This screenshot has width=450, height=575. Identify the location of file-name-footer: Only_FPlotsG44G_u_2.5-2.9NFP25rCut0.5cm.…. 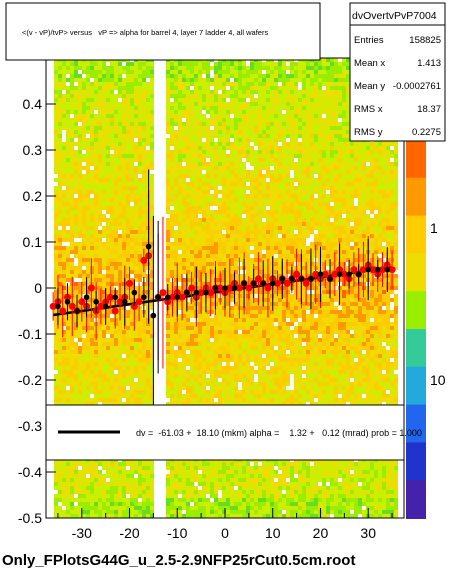
(179, 560).